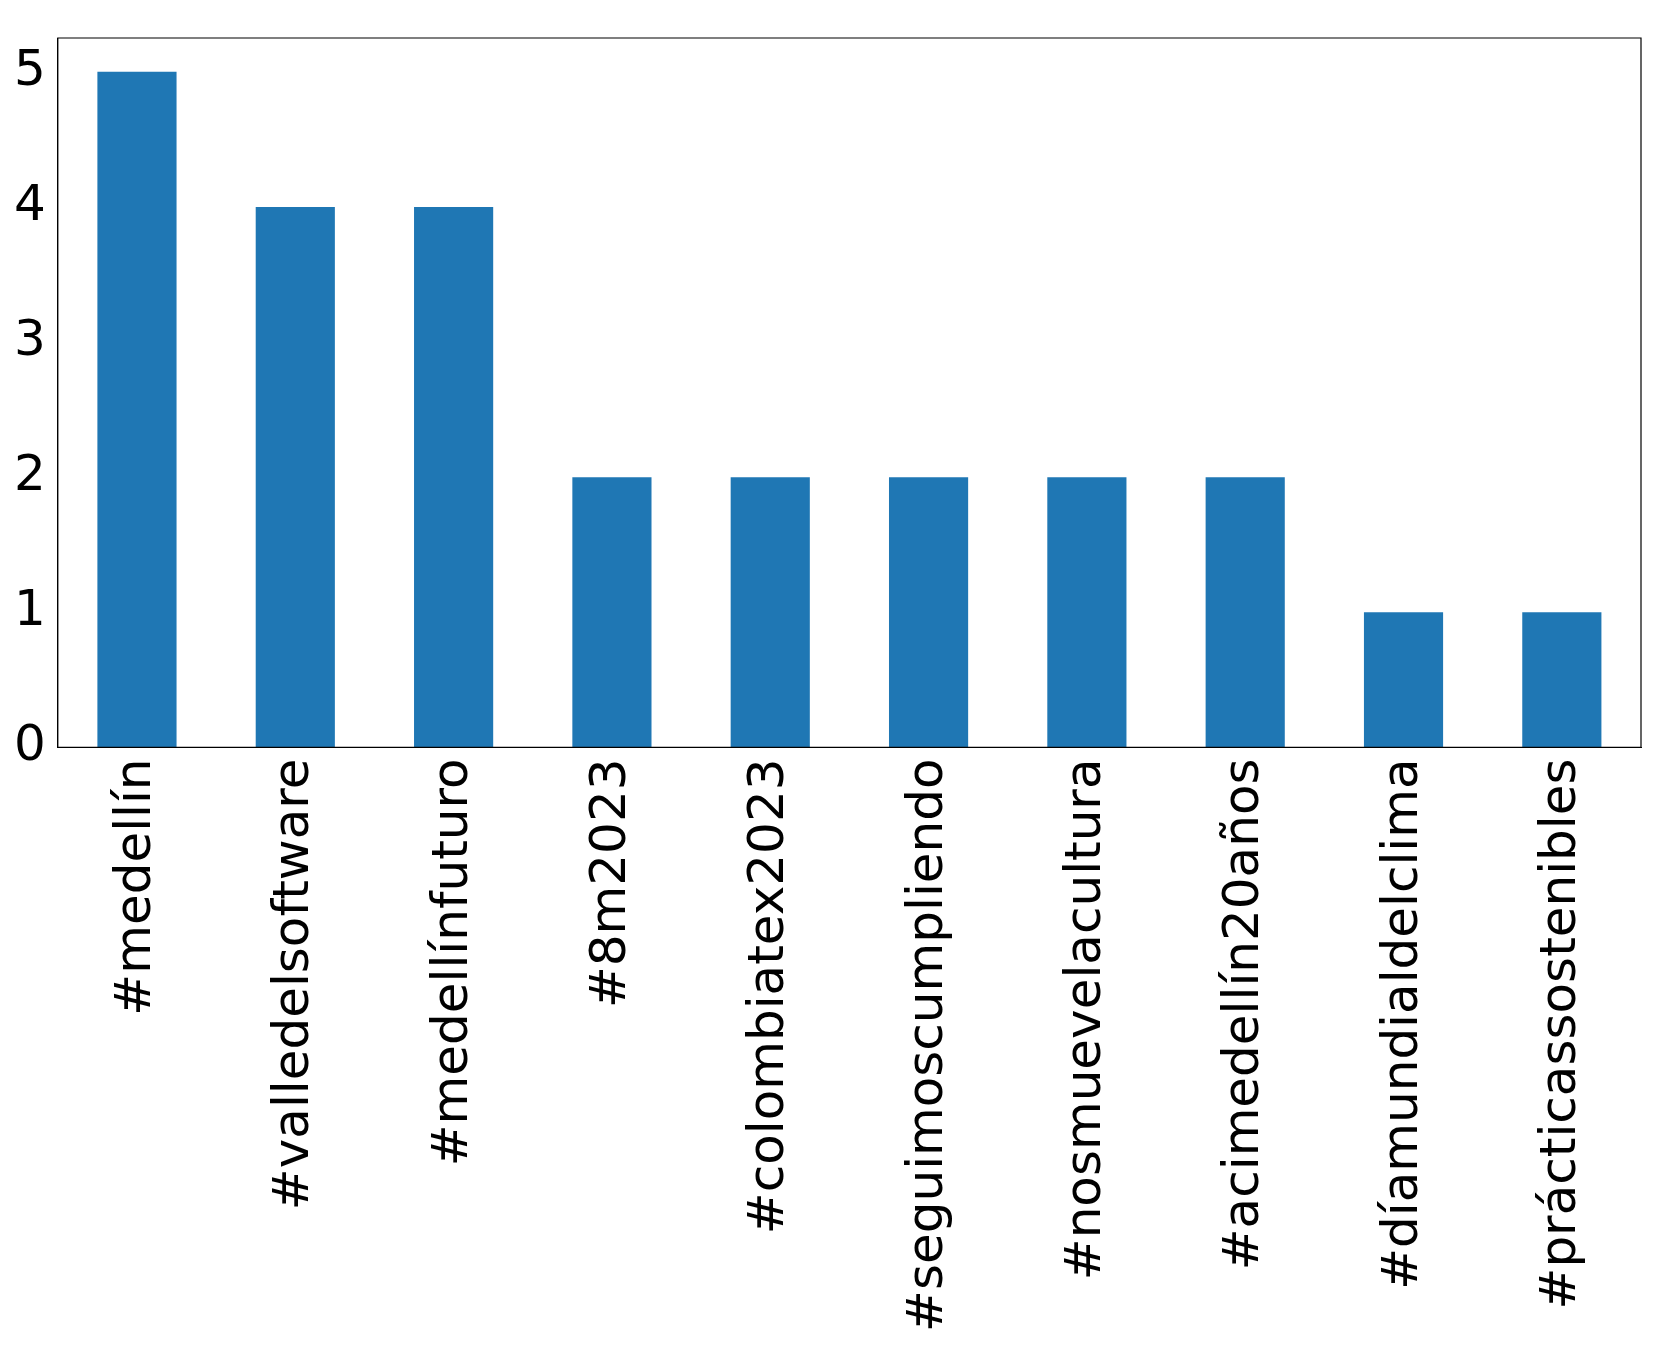 The image size is (1679, 1345). Describe the element at coordinates (924, 1045) in the screenshot. I see `x-tick-label: #seguimoscumpliendo` at that location.